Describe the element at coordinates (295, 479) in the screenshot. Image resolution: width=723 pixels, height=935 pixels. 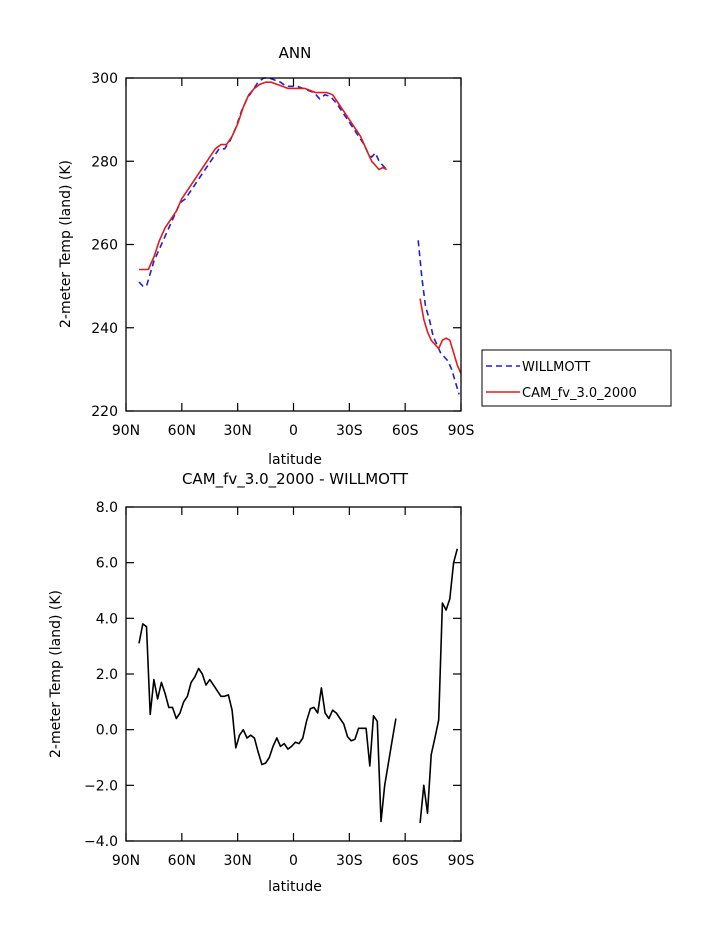
I see `lower-title: CAM_fv_3.0_2000 - WILLMOTT` at that location.